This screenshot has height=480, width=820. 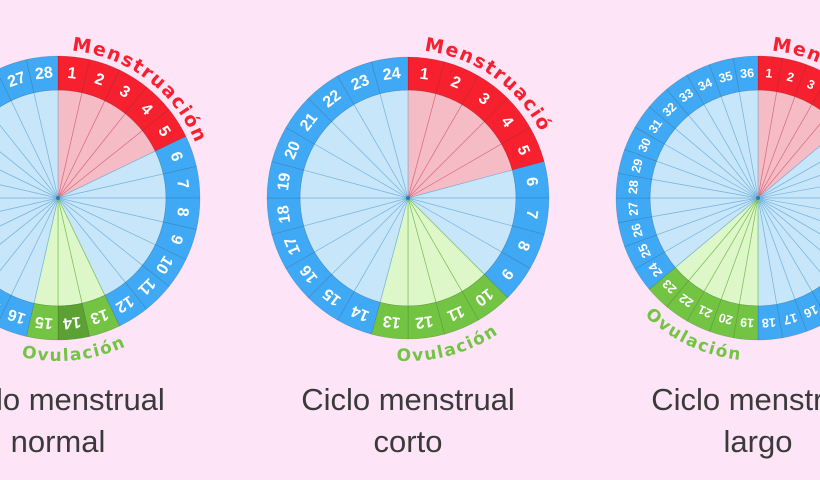 What do you see at coordinates (44, 322) in the screenshot?
I see `day-number: 15` at bounding box center [44, 322].